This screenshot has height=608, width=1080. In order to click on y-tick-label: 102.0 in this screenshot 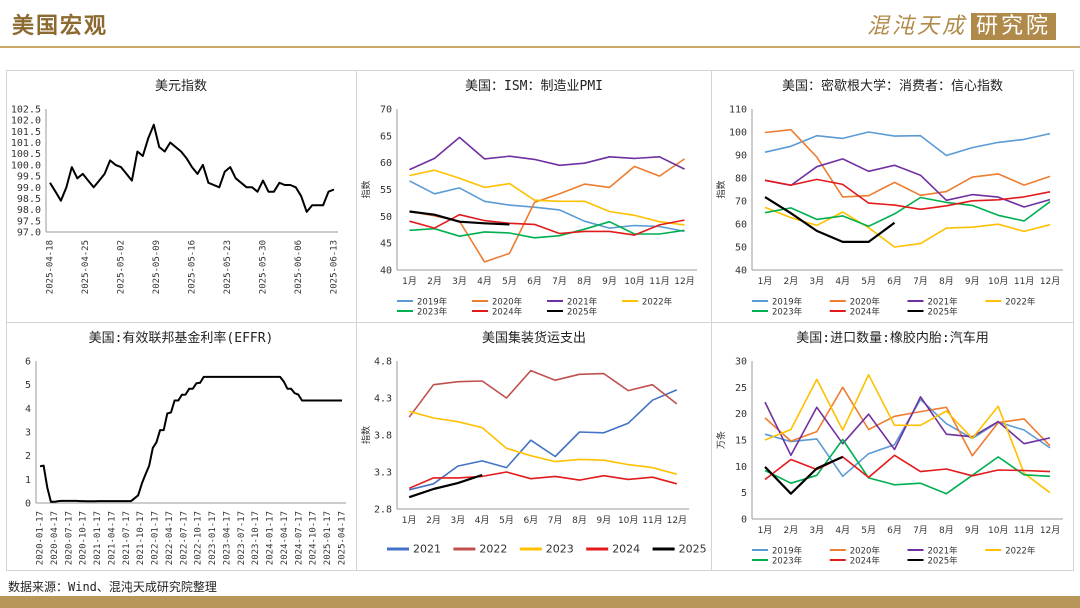, I will do `click(26, 121)`.